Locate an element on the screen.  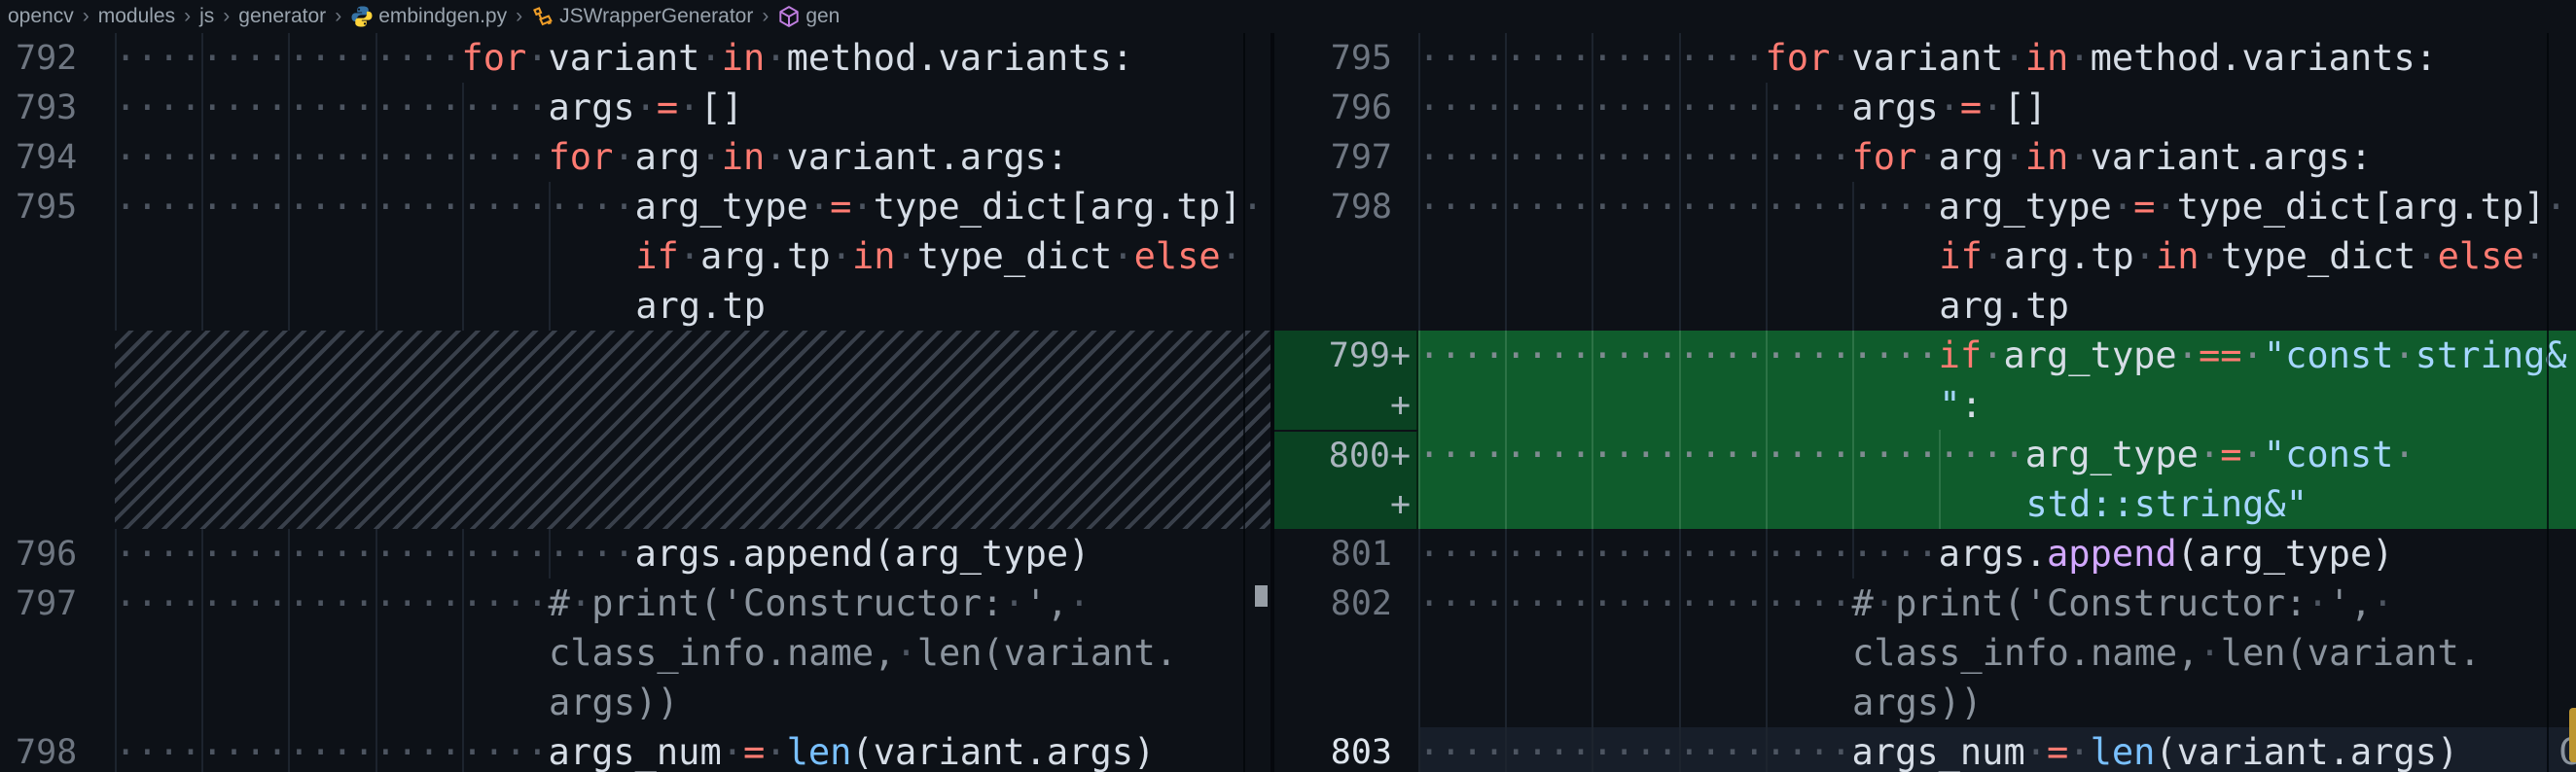
line-number: 801 is located at coordinates (1346, 554).